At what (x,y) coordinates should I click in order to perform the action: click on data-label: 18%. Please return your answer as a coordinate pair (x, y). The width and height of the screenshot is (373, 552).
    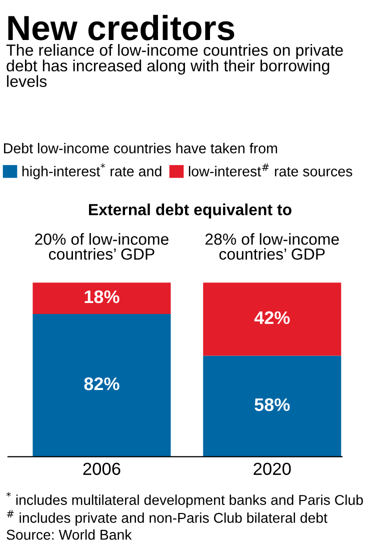
    Looking at the image, I should click on (102, 297).